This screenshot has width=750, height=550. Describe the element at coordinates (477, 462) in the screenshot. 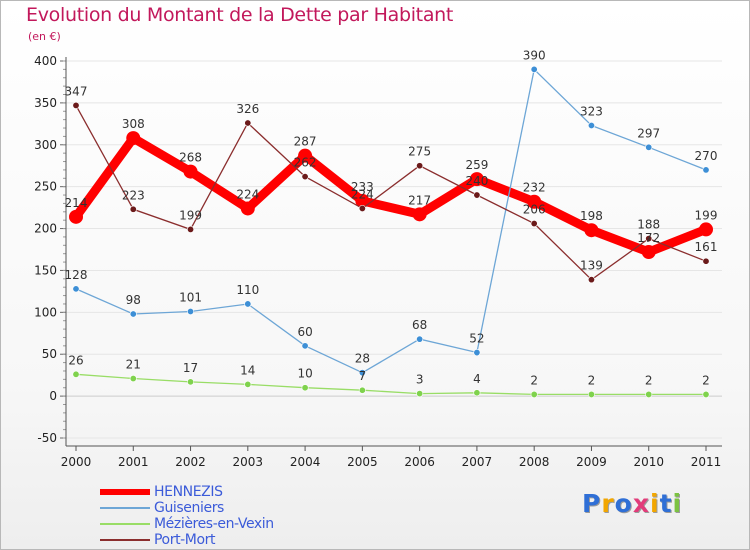

I see `x-tick-label: 2007` at that location.